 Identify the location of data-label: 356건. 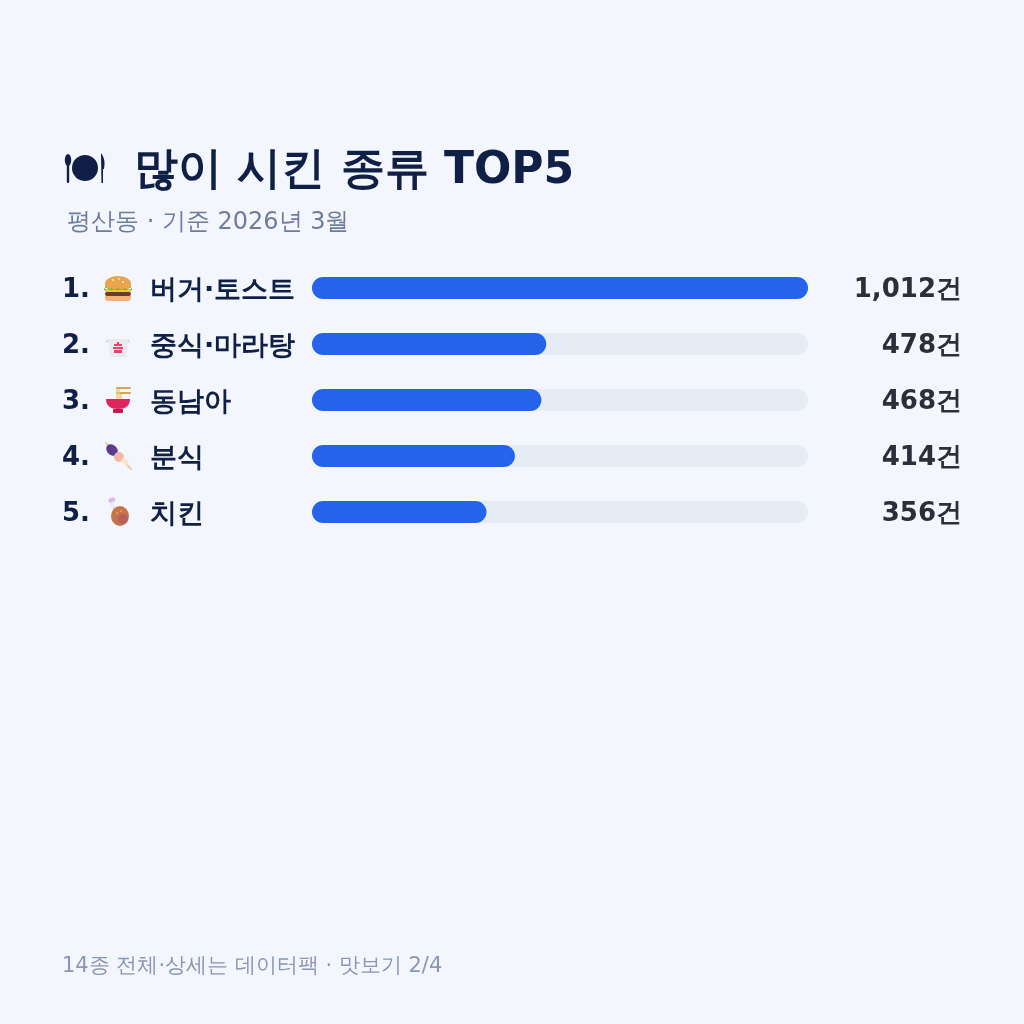
(921, 512).